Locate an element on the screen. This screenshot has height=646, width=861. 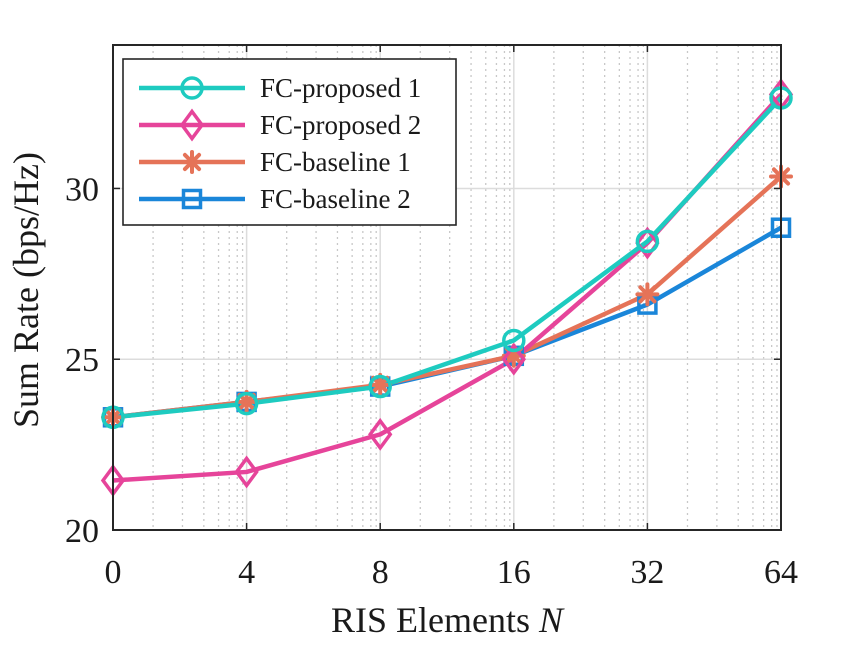
legend-label: FC-baseline 1 is located at coordinates (335, 162).